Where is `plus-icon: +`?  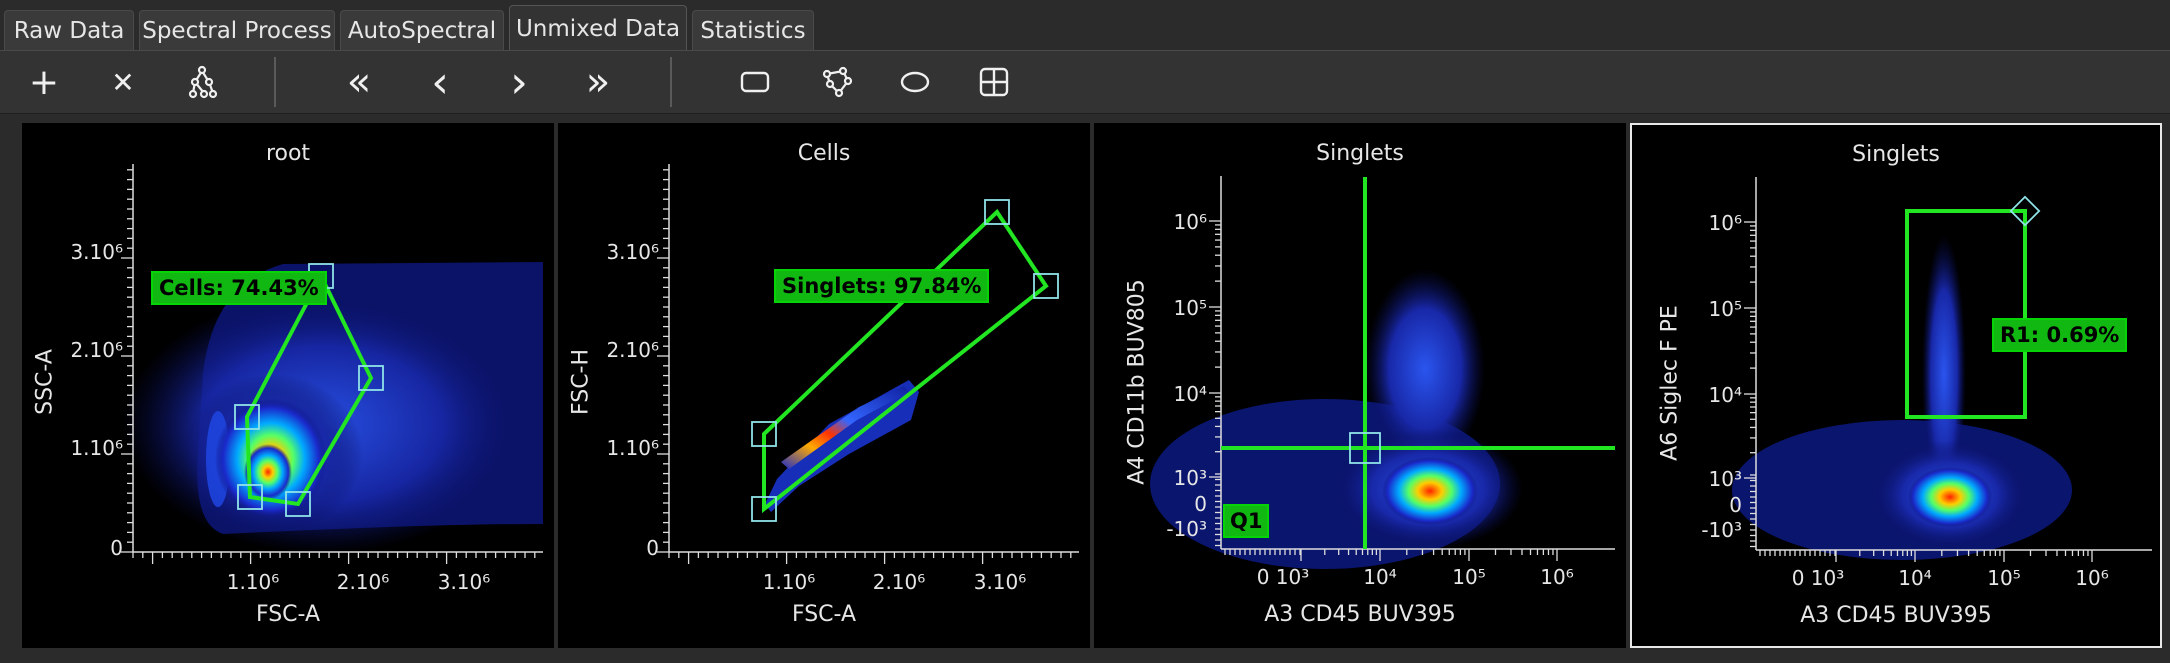
plus-icon: + is located at coordinates (44, 82).